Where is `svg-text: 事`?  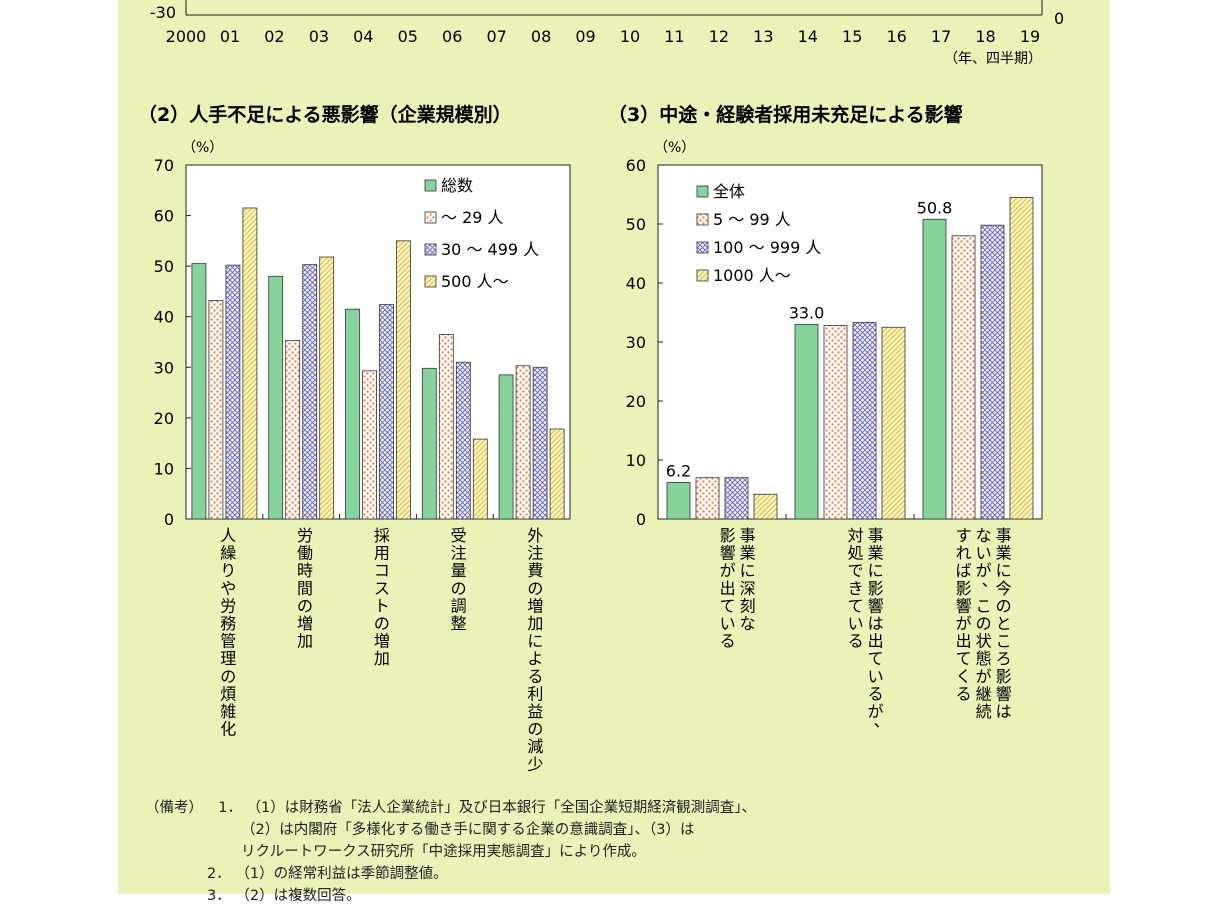 svg-text: 事 is located at coordinates (1004, 535).